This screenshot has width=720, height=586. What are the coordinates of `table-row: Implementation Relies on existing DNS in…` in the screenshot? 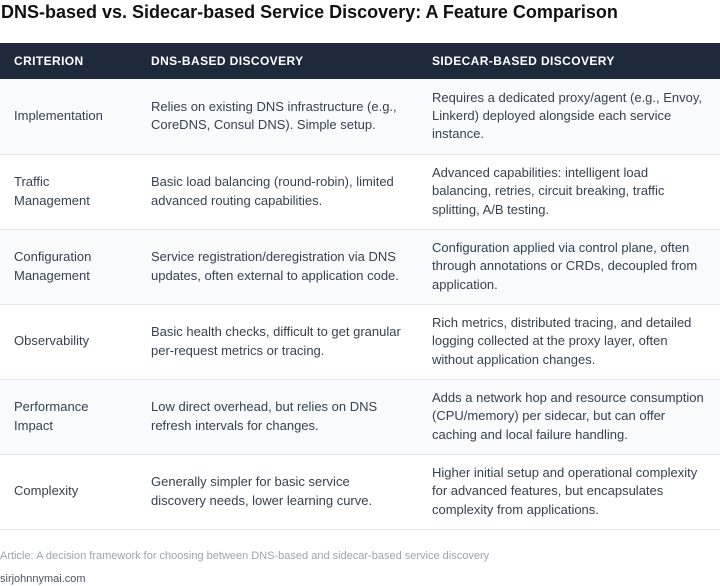 It's located at (360, 116).